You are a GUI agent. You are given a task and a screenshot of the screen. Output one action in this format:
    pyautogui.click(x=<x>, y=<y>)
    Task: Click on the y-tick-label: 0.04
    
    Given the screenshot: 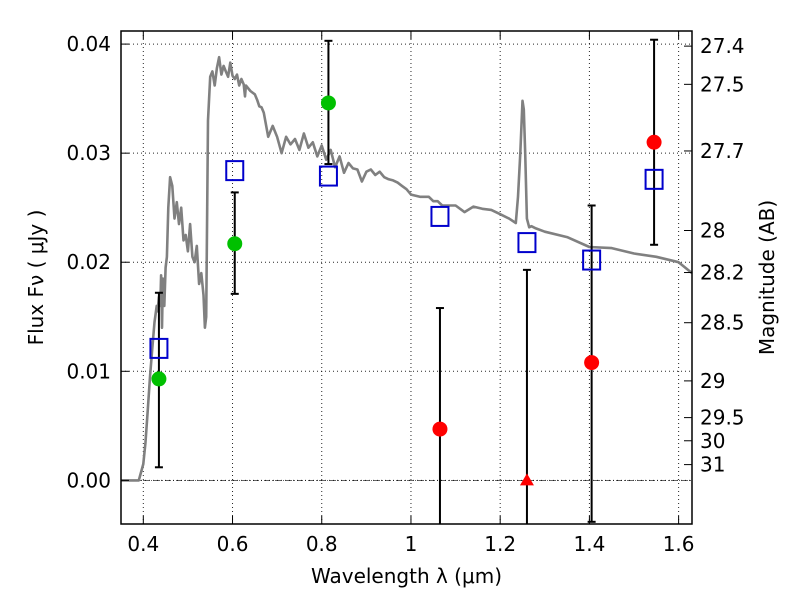 What is the action you would take?
    pyautogui.click(x=88, y=44)
    